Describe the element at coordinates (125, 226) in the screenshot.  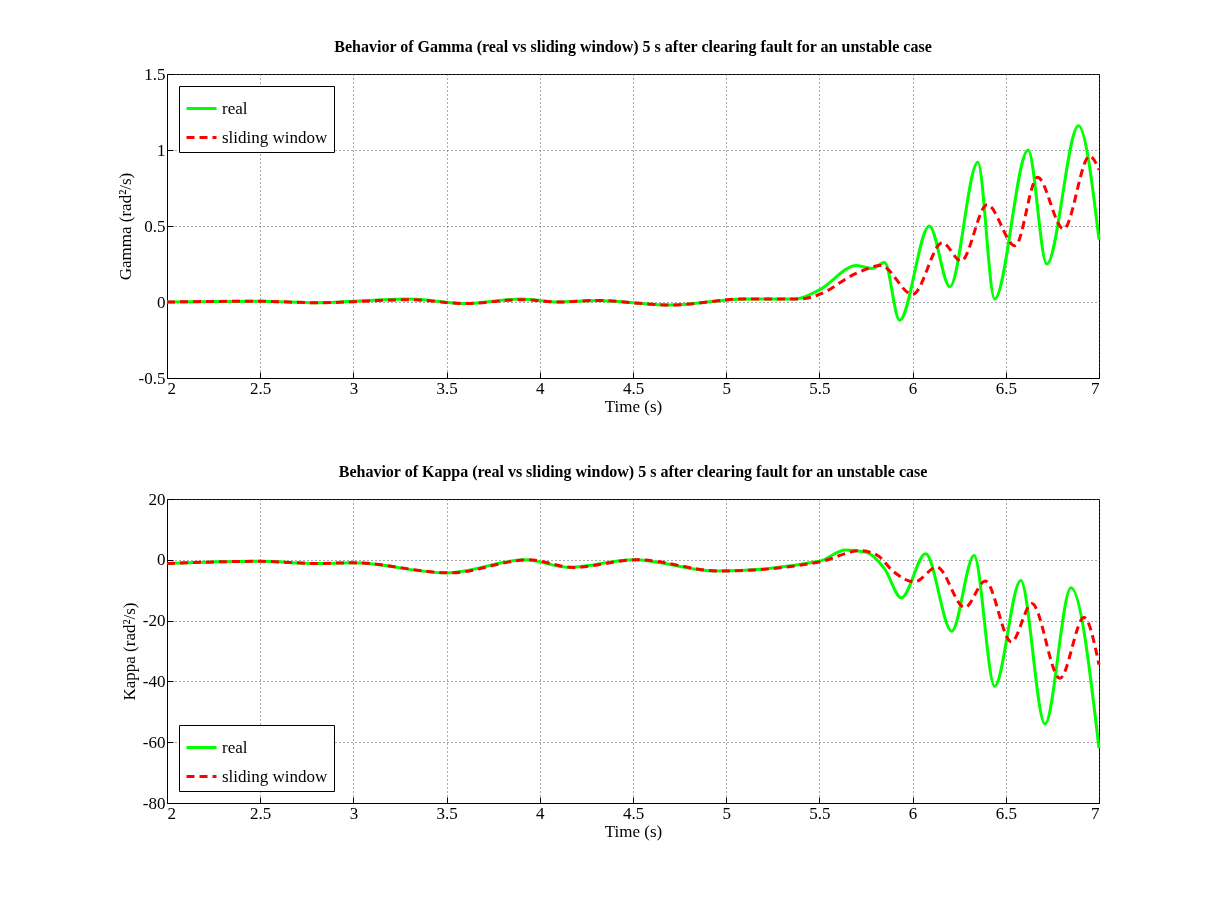
I see `y-axis-title: Gamma (rad²/s)` at that location.